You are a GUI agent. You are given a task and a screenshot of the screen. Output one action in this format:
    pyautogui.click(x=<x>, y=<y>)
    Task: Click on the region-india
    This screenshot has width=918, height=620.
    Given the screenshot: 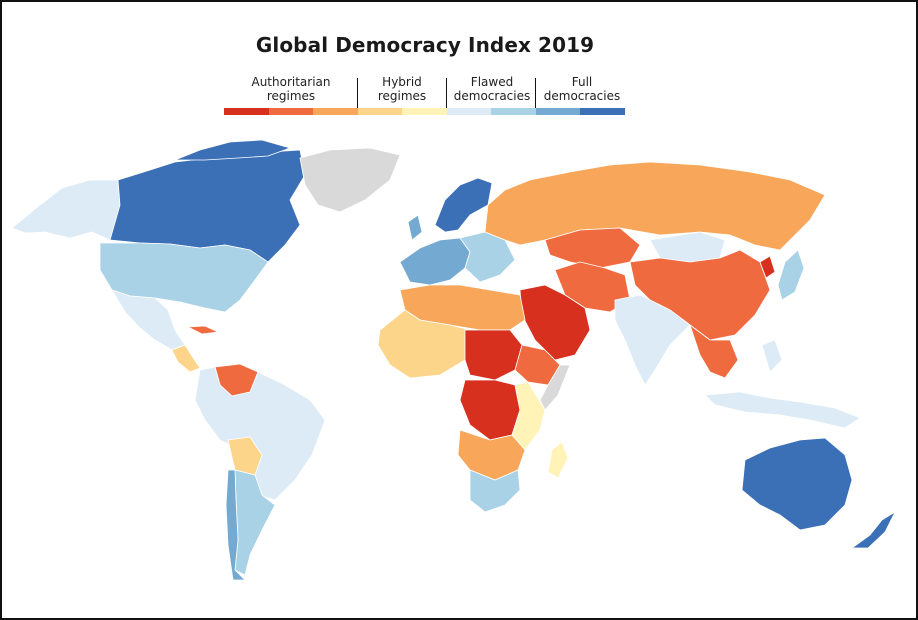 What is the action you would take?
    pyautogui.click(x=652, y=340)
    